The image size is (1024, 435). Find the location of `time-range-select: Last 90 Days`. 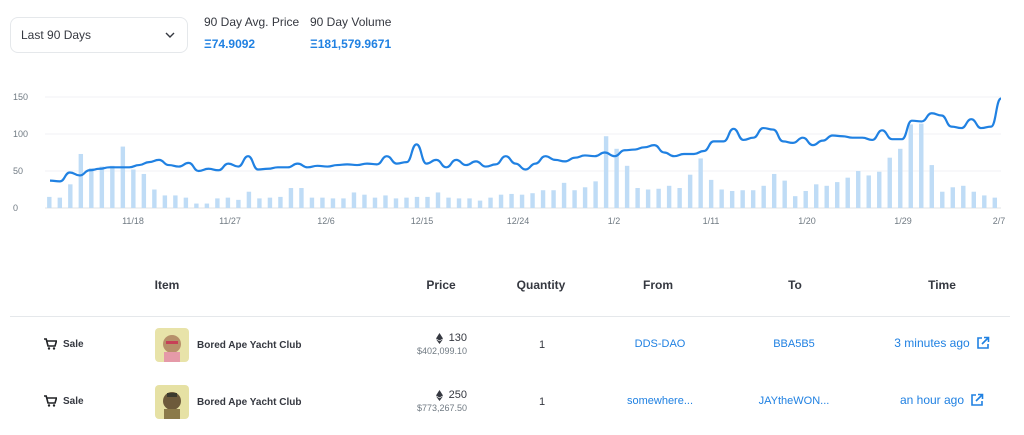

time-range-select: Last 90 Days is located at coordinates (99, 35).